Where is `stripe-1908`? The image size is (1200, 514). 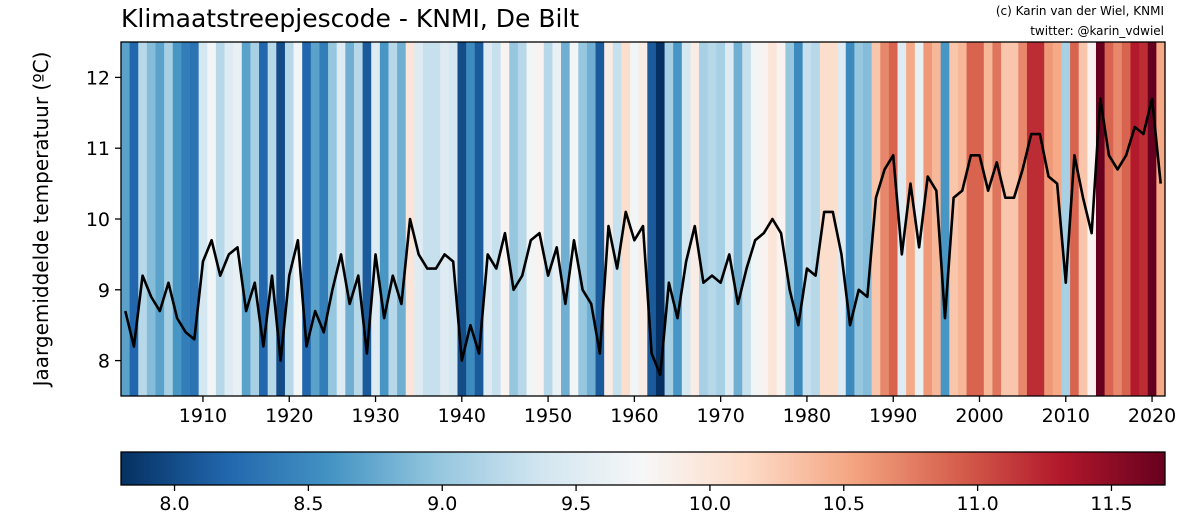
stripe-1908 is located at coordinates (186, 219).